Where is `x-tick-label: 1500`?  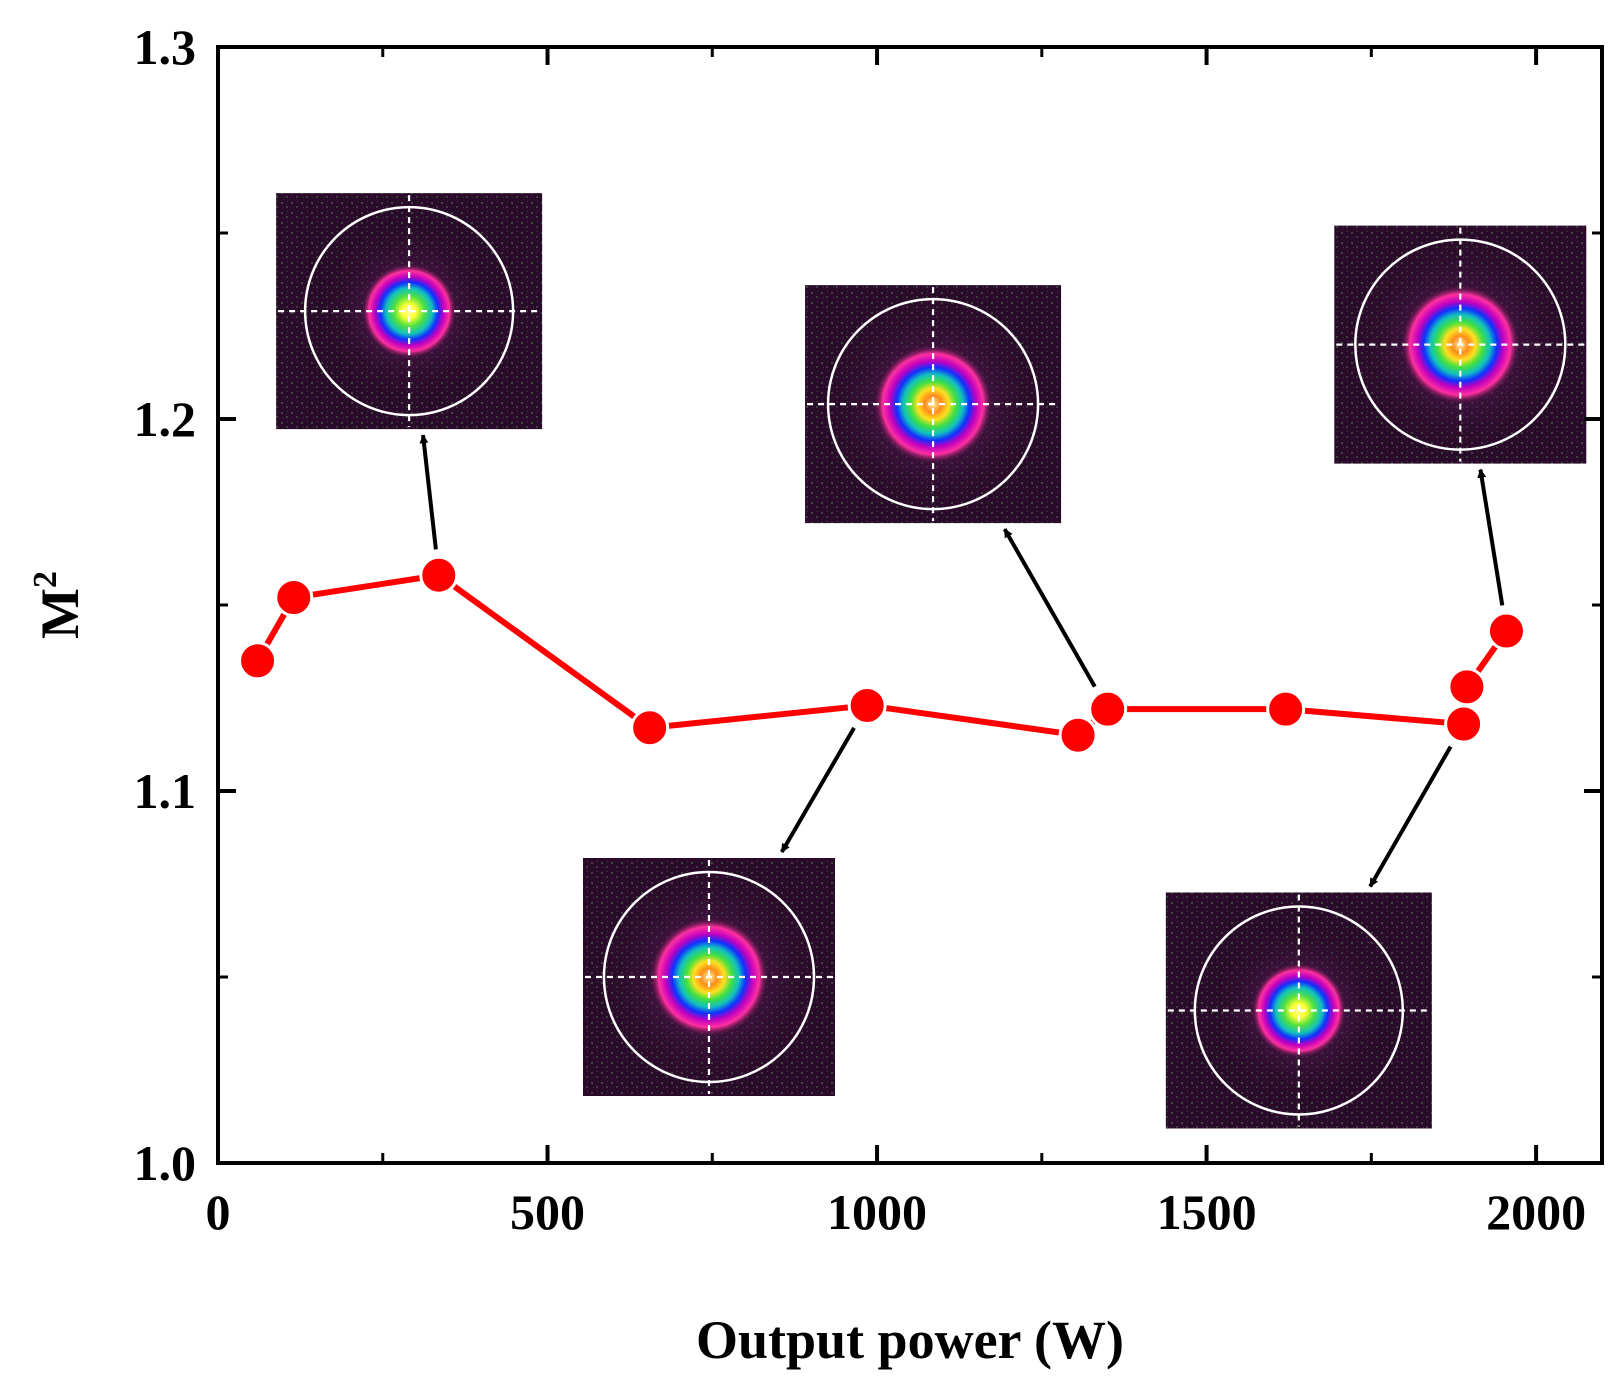 x-tick-label: 1500 is located at coordinates (1207, 1212).